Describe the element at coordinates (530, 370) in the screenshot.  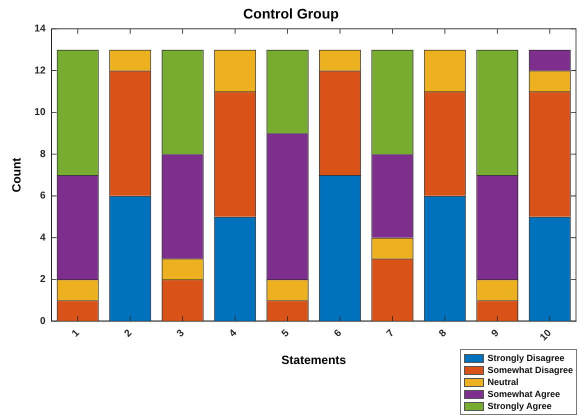
I see `legend-label: Somewhat Disagree` at that location.